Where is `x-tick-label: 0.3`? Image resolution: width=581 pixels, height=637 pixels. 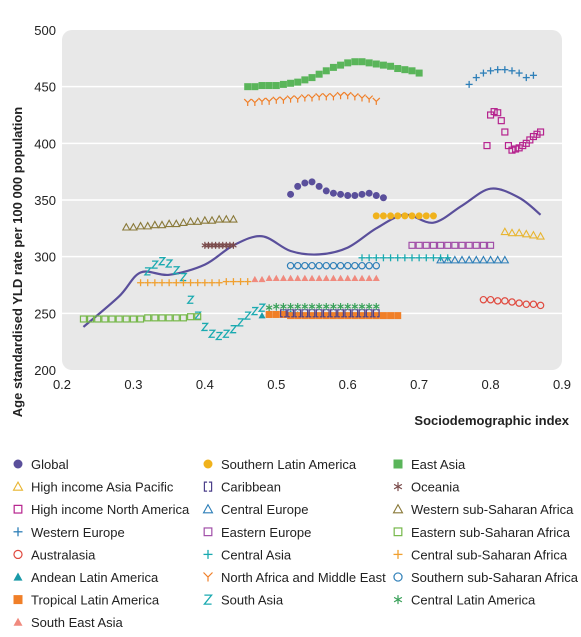
x-tick-label: 0.3 is located at coordinates (133, 384).